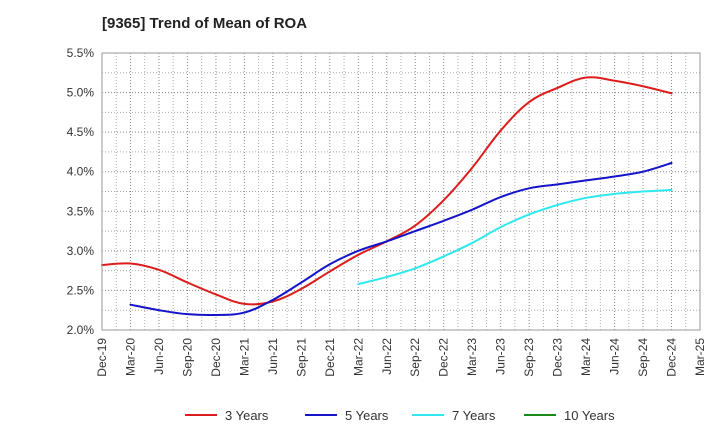  What do you see at coordinates (615, 356) in the screenshot?
I see `x-tick-label: Jun-24` at bounding box center [615, 356].